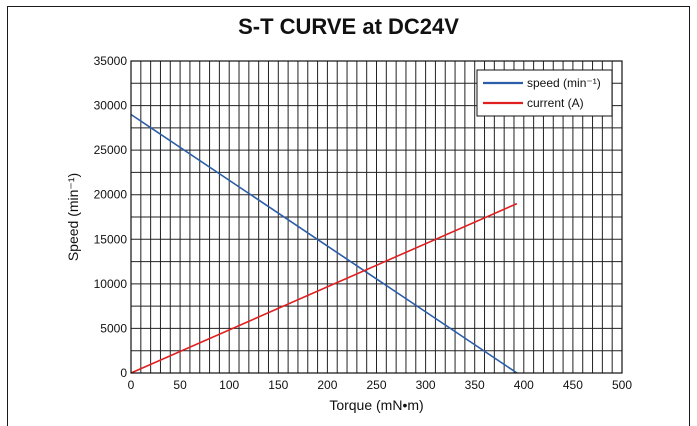  Describe the element at coordinates (180, 385) in the screenshot. I see `x-tick-label: 50` at that location.